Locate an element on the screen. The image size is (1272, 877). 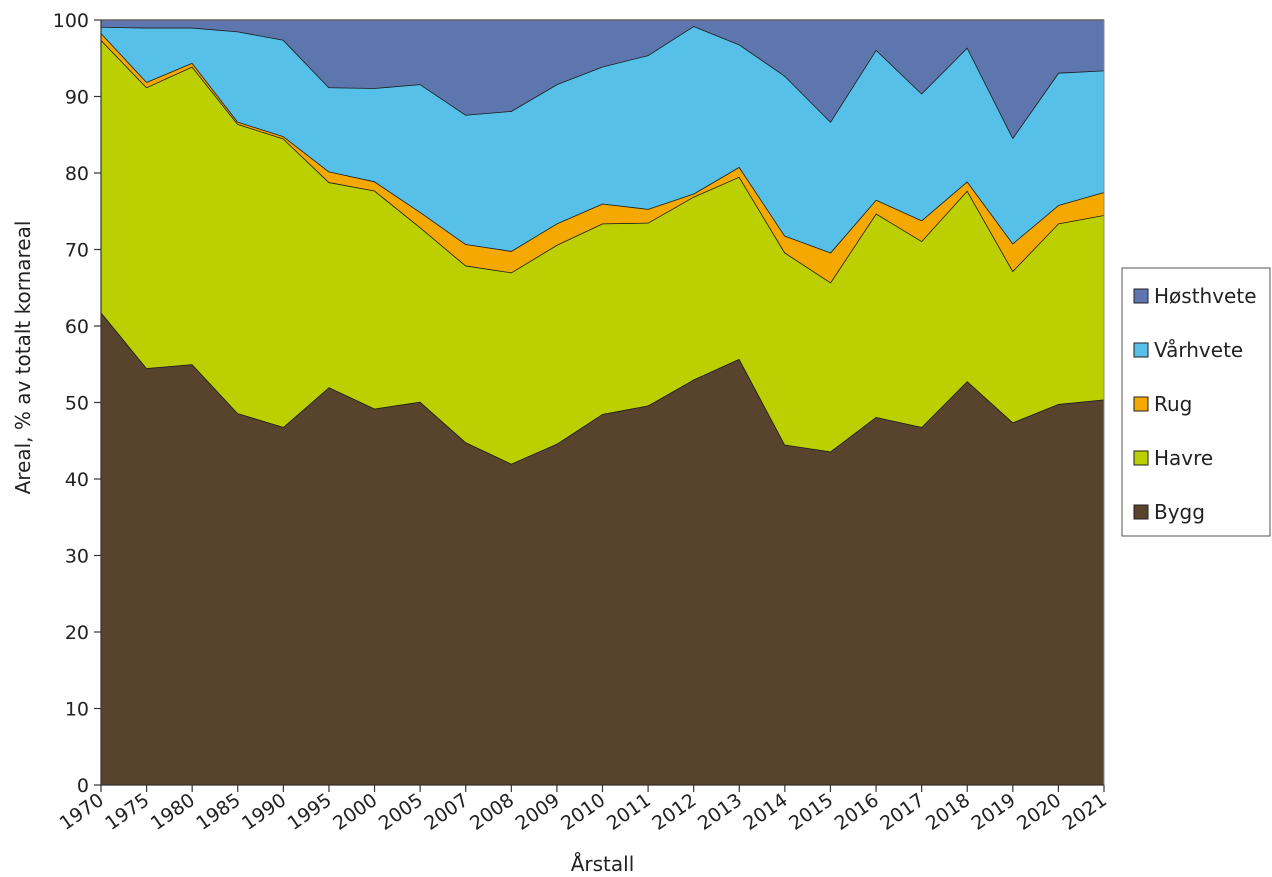
x-tick-label: 2014 is located at coordinates (765, 812).